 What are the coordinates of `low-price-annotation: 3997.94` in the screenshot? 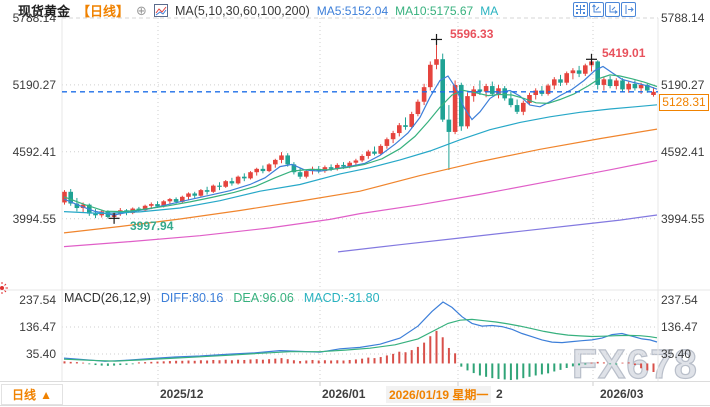 It's located at (152, 226).